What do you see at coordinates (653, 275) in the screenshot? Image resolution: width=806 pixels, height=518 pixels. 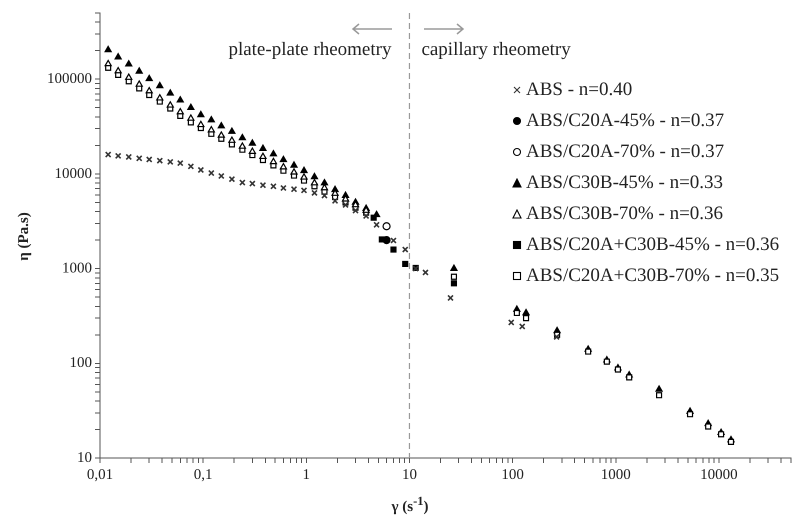 I see `legend-label: ABS/C20A+C30B-70% - n=0.35` at bounding box center [653, 275].